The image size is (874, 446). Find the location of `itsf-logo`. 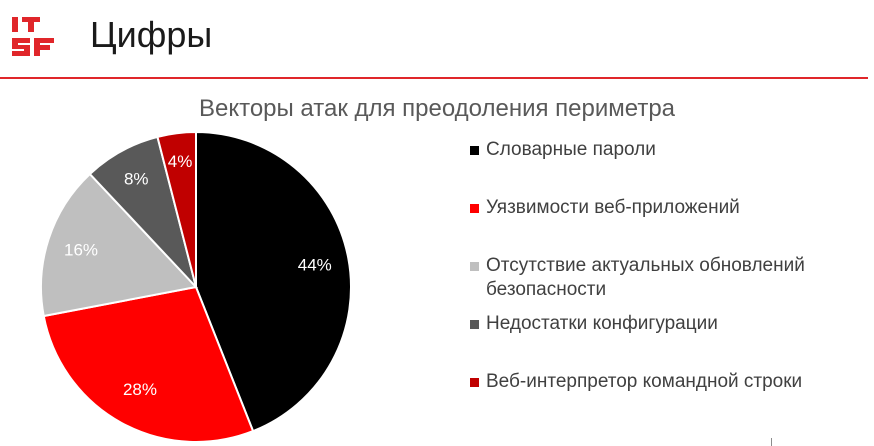

itsf-logo is located at coordinates (33, 36).